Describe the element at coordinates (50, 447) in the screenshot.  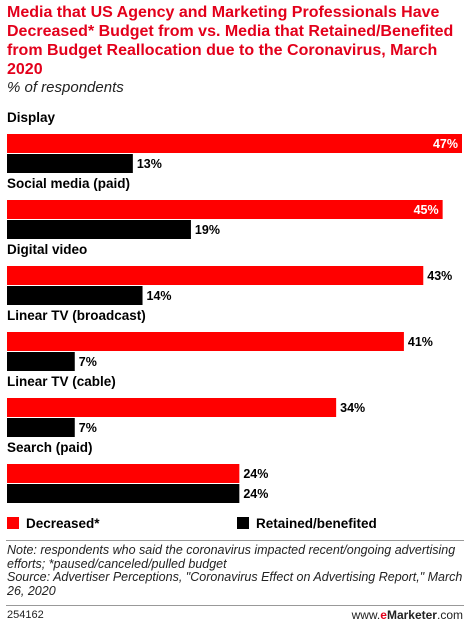
I see `category-label-search-paid: Search (paid)` at that location.